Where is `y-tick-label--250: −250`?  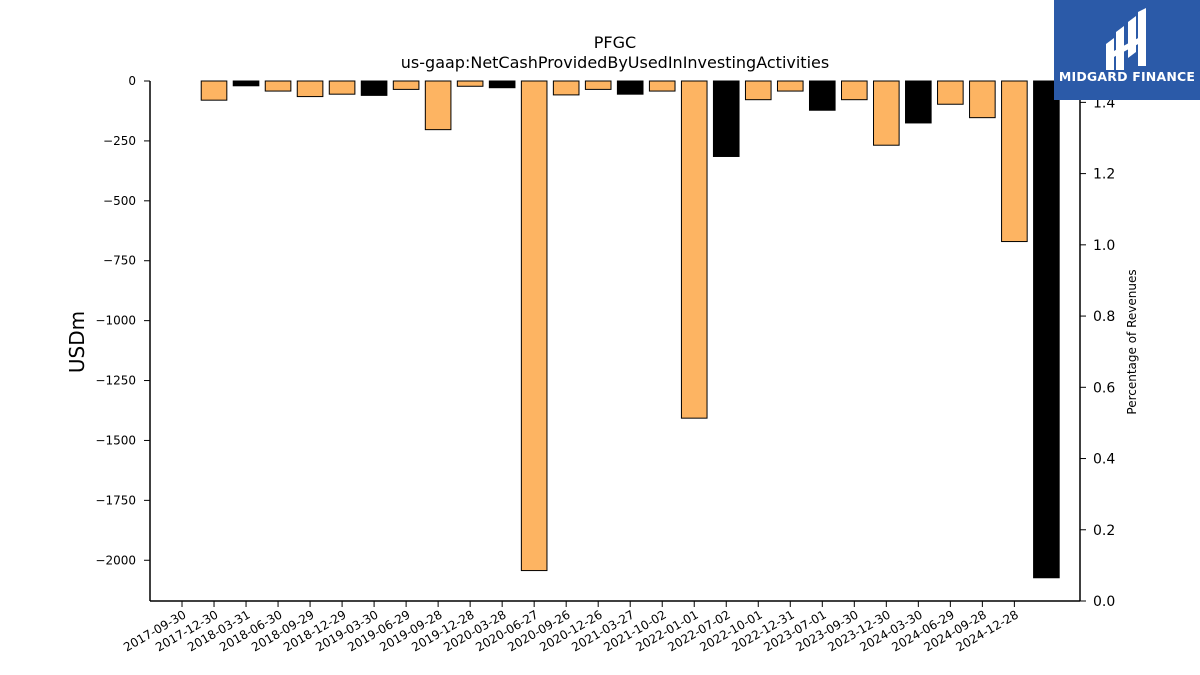
y-tick-label--250: −250 is located at coordinates (119, 141).